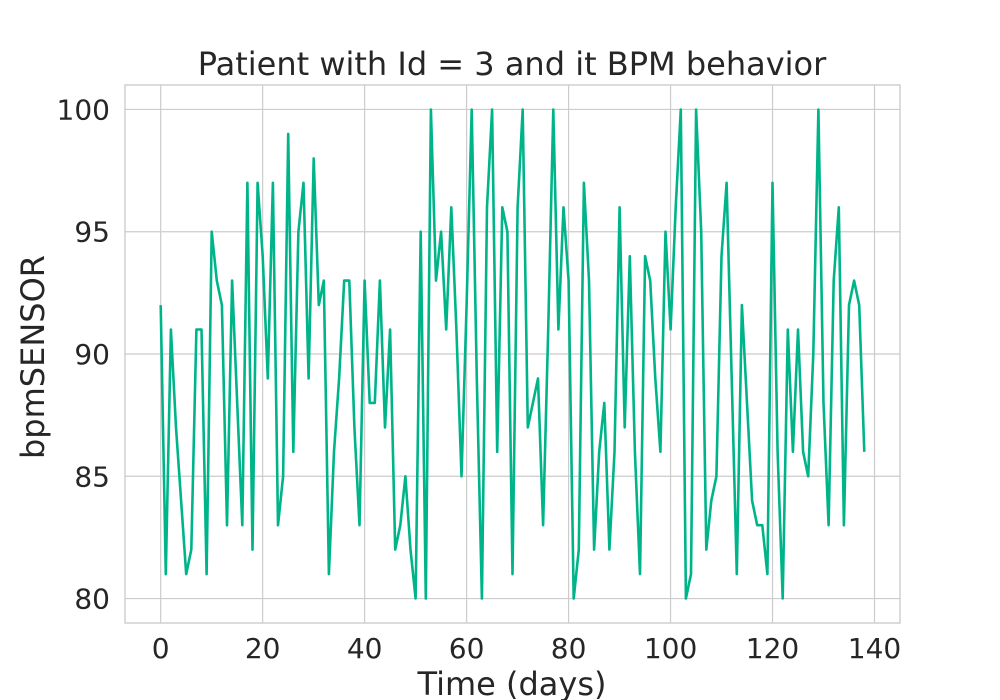 This screenshot has width=1000, height=700. I want to click on x-tick-label: 80, so click(569, 648).